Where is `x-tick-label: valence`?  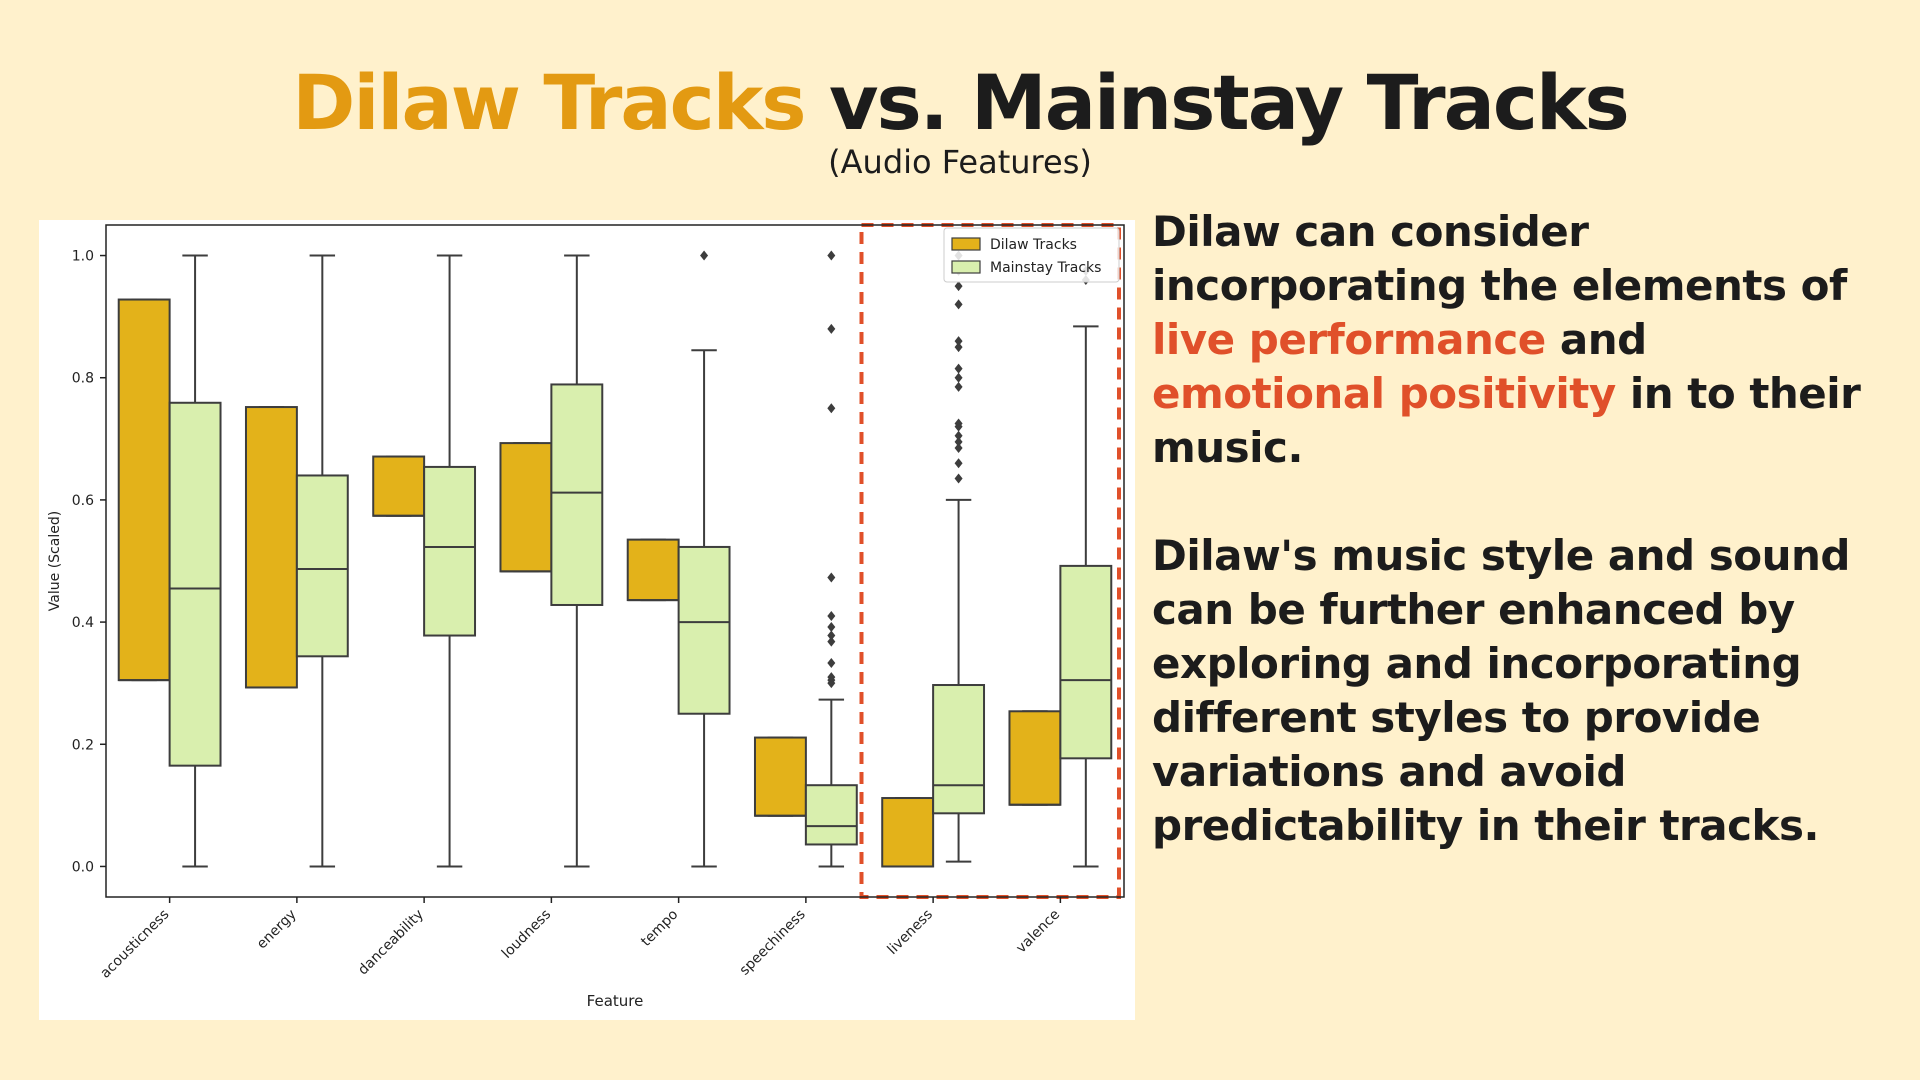 x-tick-label: valence is located at coordinates (1038, 932).